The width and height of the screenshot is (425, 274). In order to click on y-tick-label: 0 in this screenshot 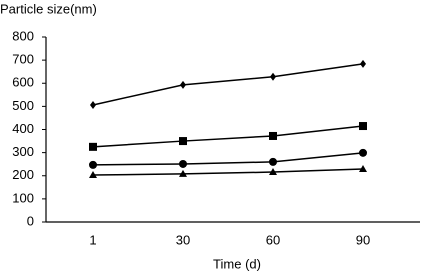, I will do `click(30, 220)`.